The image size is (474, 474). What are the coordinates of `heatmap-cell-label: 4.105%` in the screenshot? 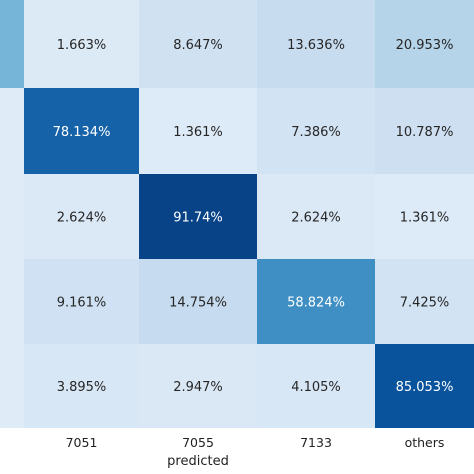 It's located at (316, 387).